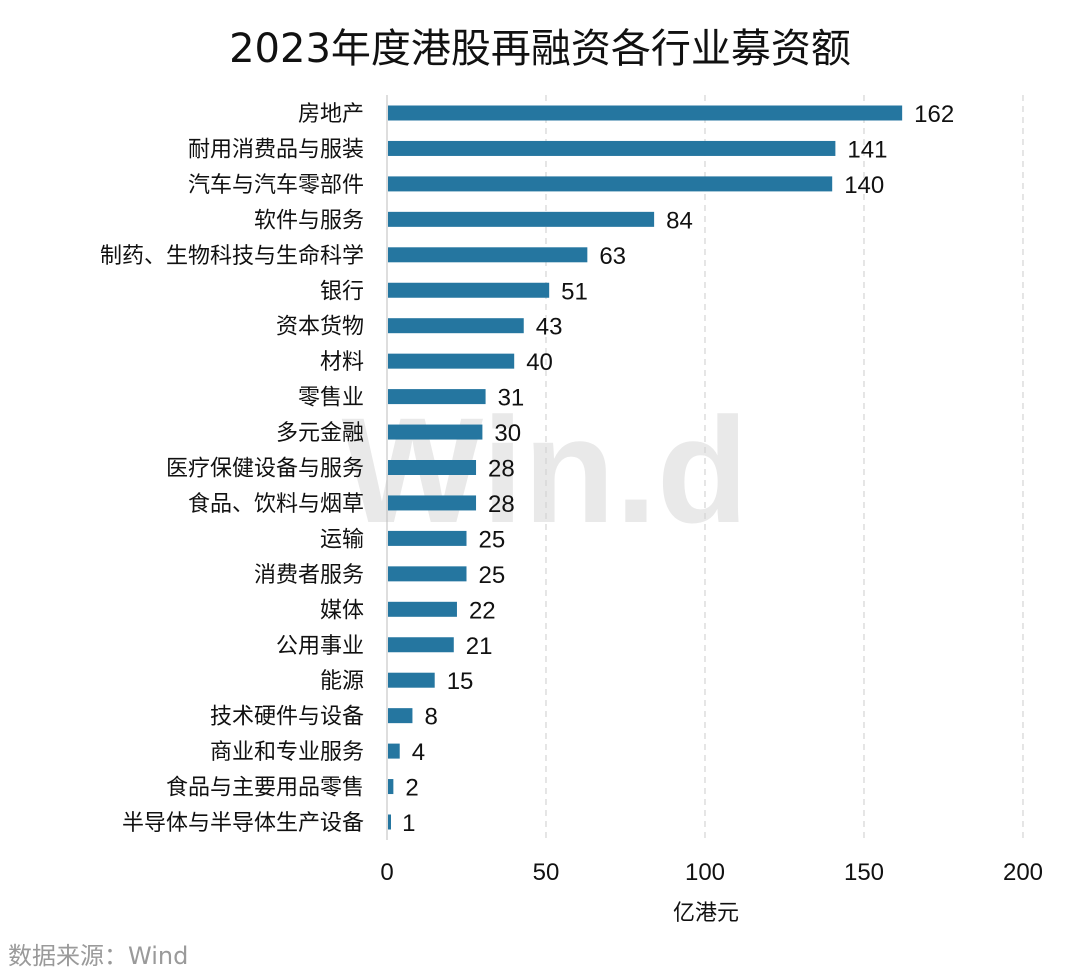 This screenshot has width=1080, height=979. Describe the element at coordinates (460, 681) in the screenshot. I see `value-label: 15` at that location.